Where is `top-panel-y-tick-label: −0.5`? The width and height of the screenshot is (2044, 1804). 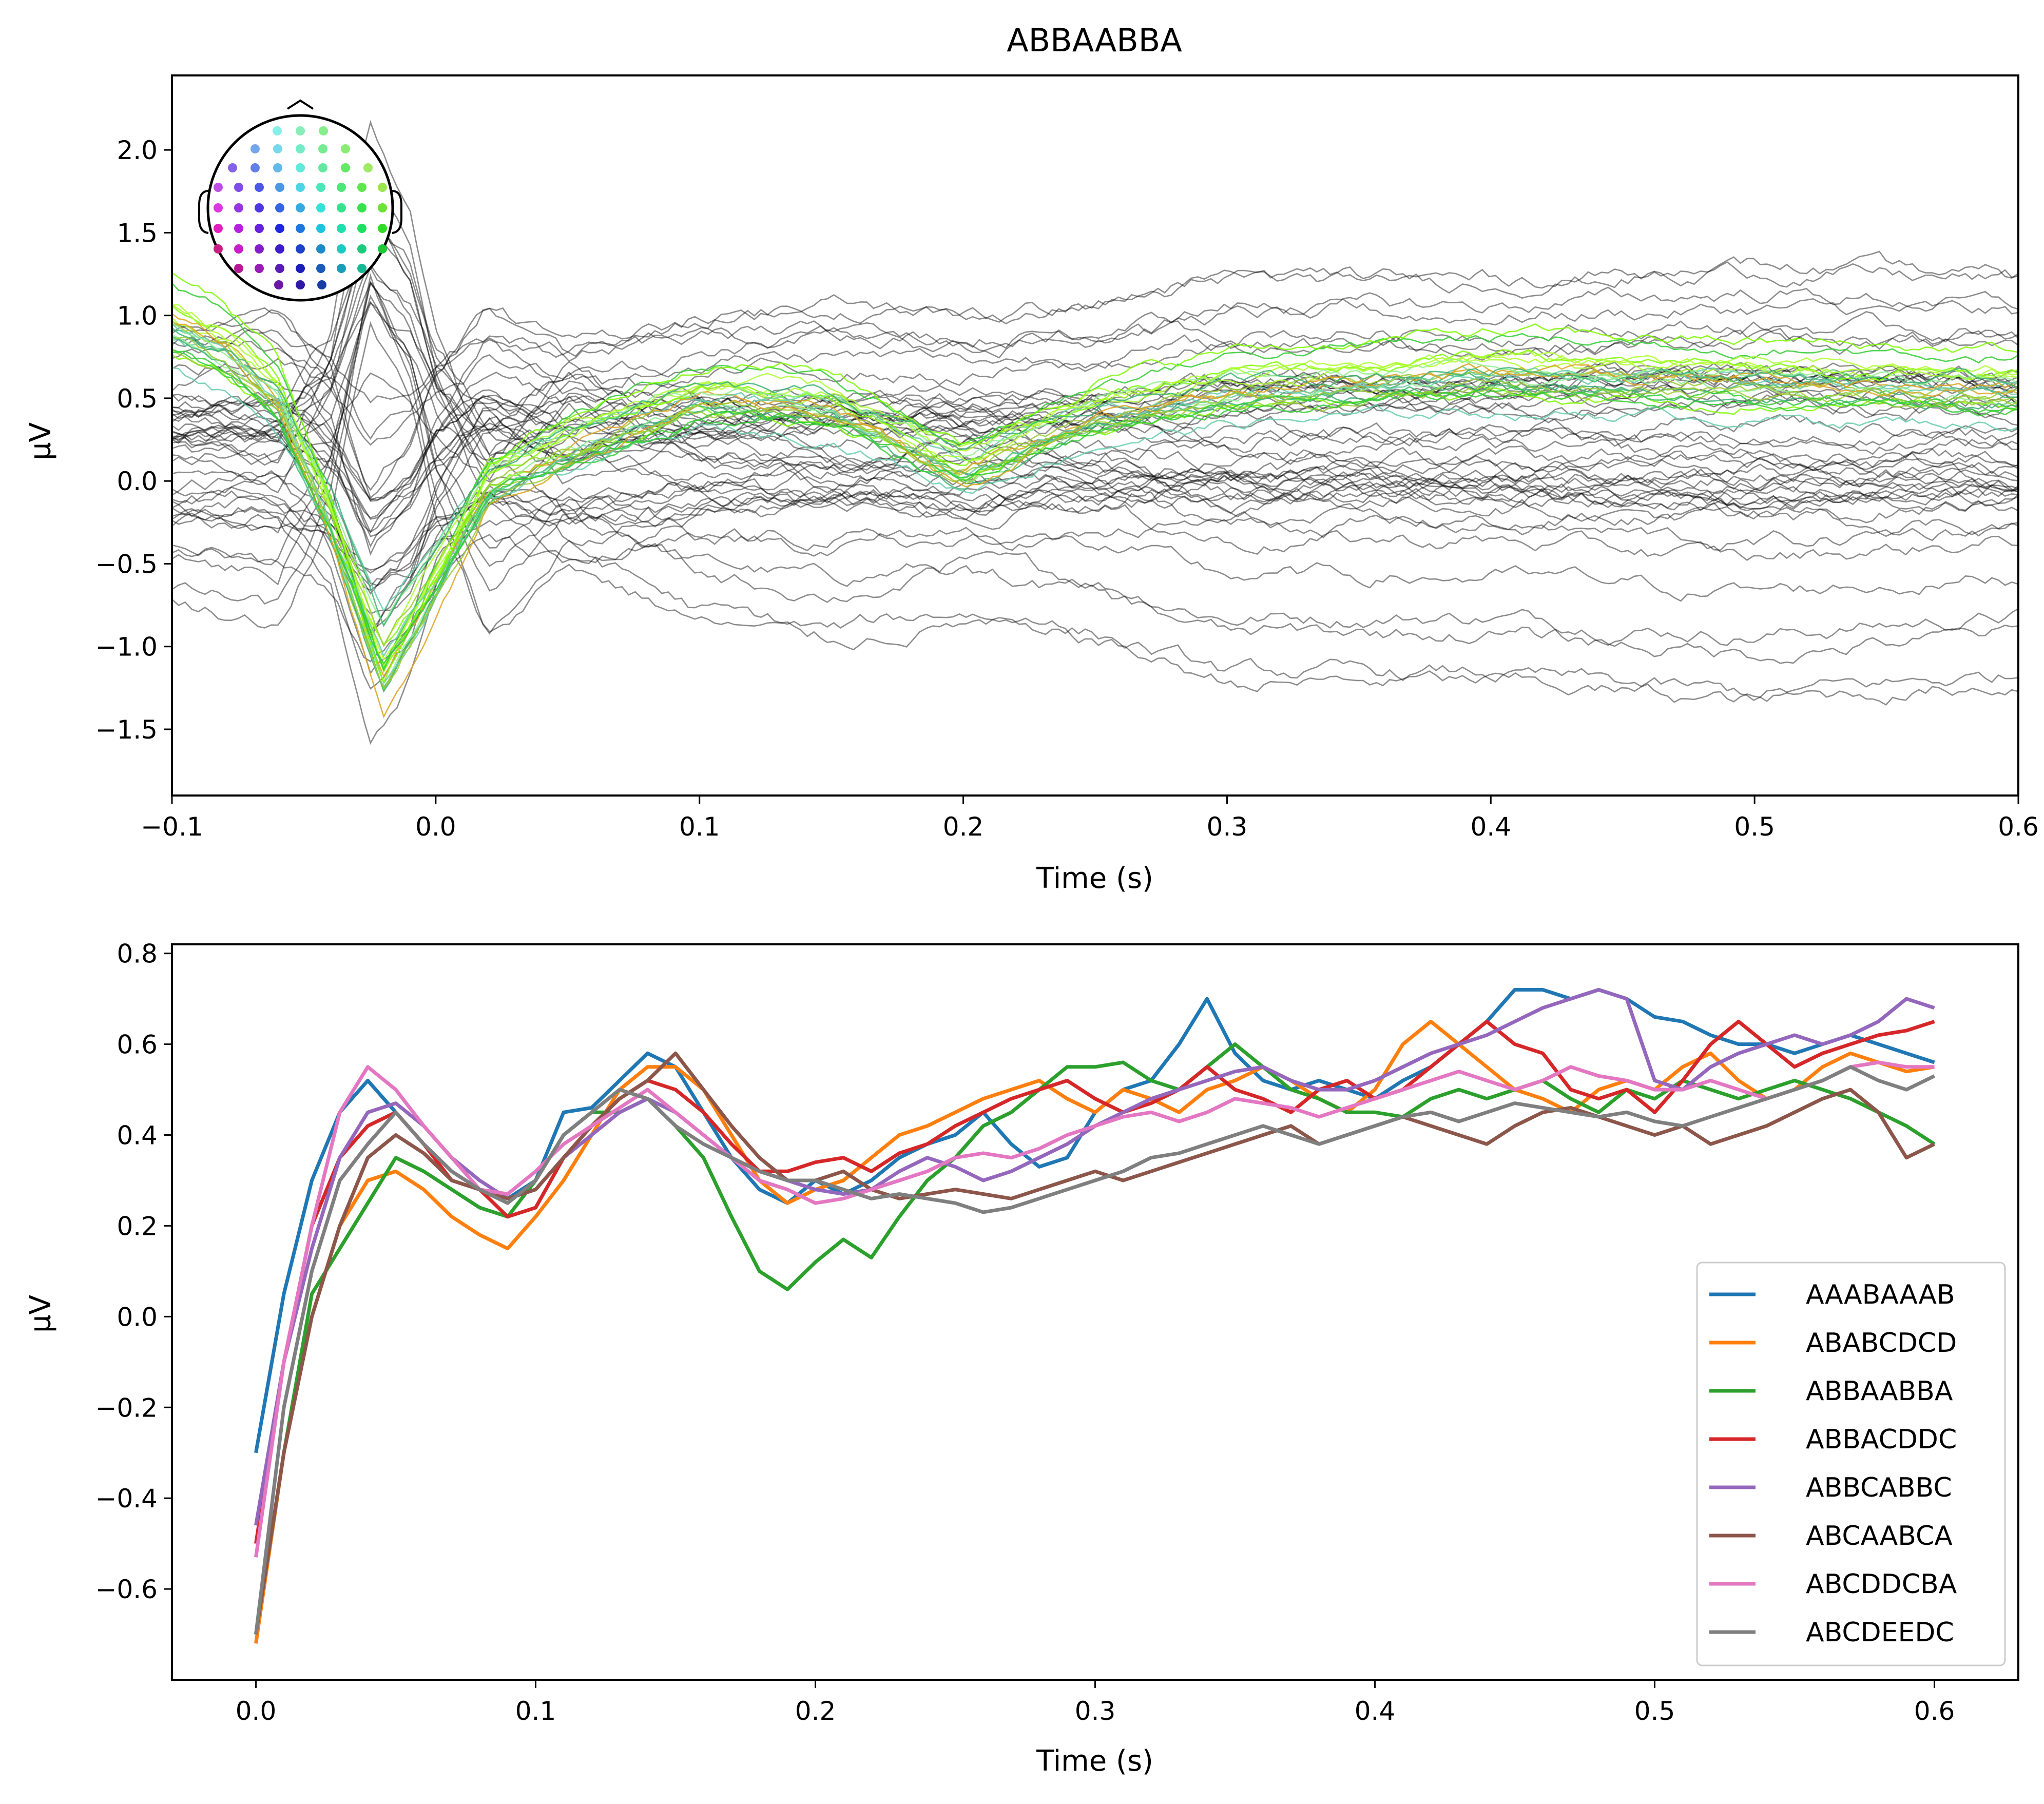 top-panel-y-tick-label: −0.5 is located at coordinates (126, 564).